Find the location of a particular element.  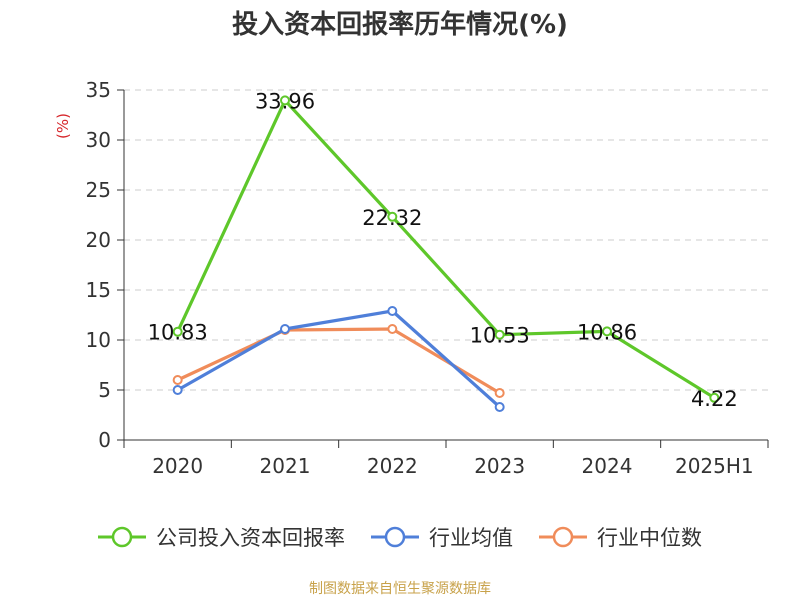

y-tick-label: 15 is located at coordinates (98, 290).